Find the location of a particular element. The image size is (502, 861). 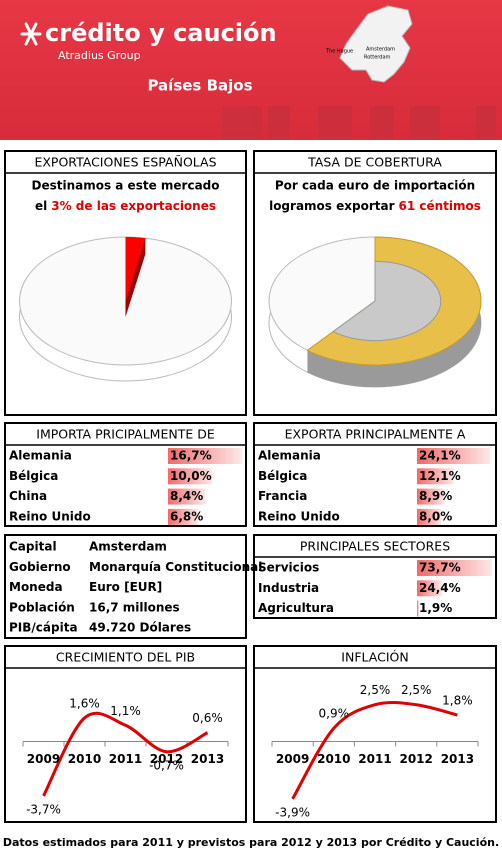

data-label: -3,7% is located at coordinates (43, 809).